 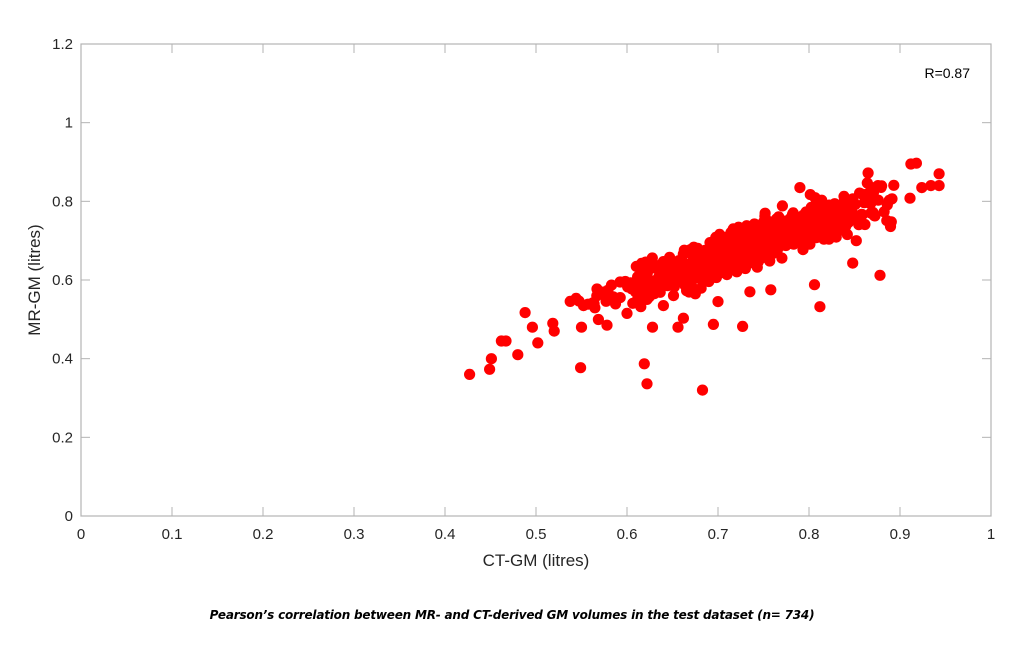 I want to click on y-tick-label: 0.2, so click(x=62, y=437).